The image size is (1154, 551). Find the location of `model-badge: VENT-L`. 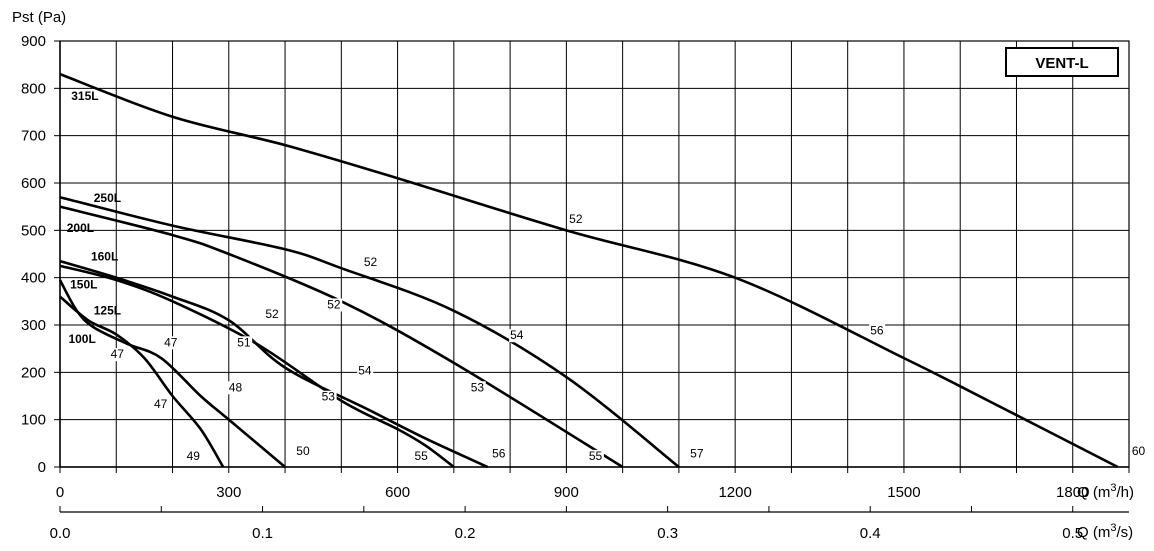

model-badge: VENT-L is located at coordinates (1062, 62).